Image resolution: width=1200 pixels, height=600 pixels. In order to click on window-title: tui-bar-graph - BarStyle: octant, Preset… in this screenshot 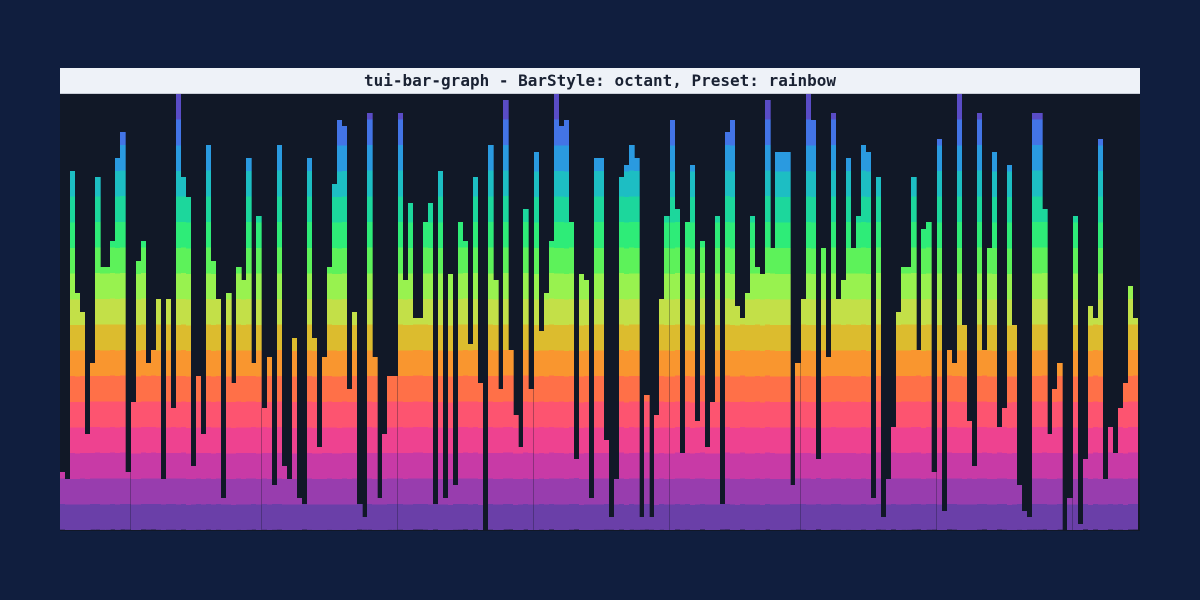, I will do `click(600, 81)`.